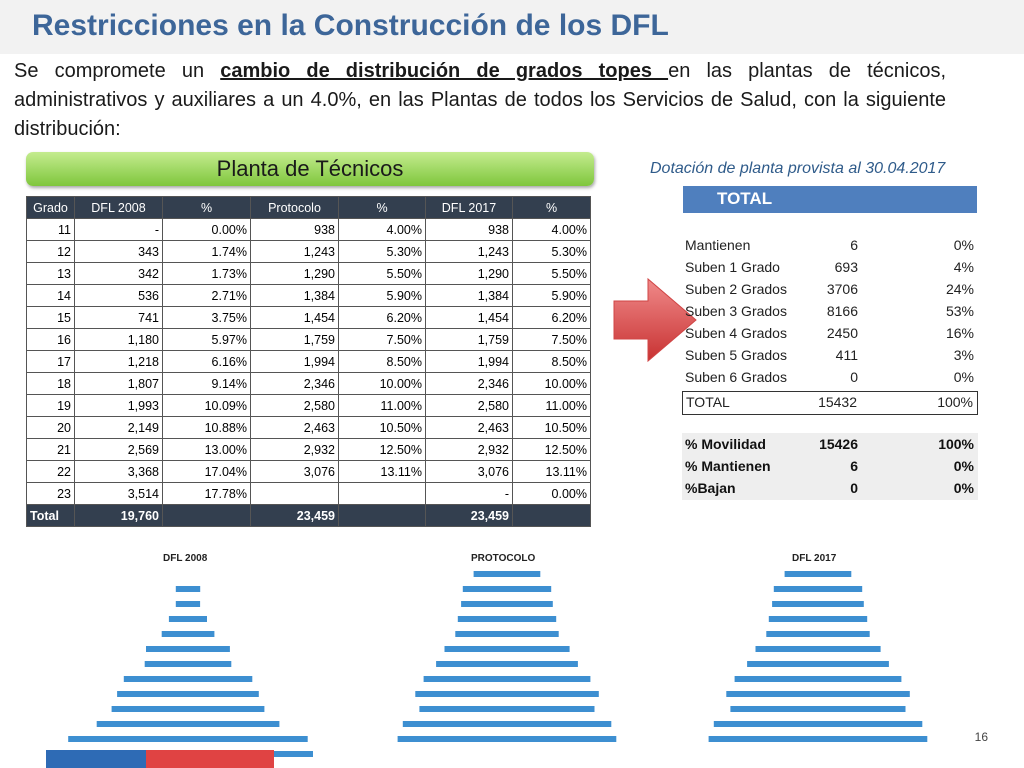  What do you see at coordinates (50, 251) in the screenshot?
I see `table-cell: 12` at bounding box center [50, 251].